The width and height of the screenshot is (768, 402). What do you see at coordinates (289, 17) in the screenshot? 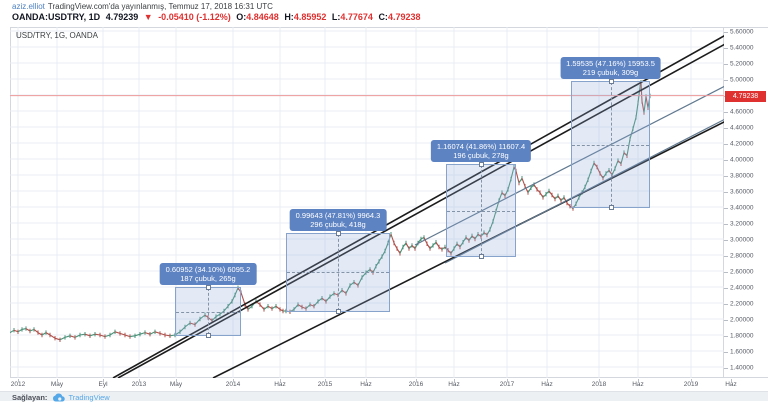
I see `high-label: H:` at bounding box center [289, 17].